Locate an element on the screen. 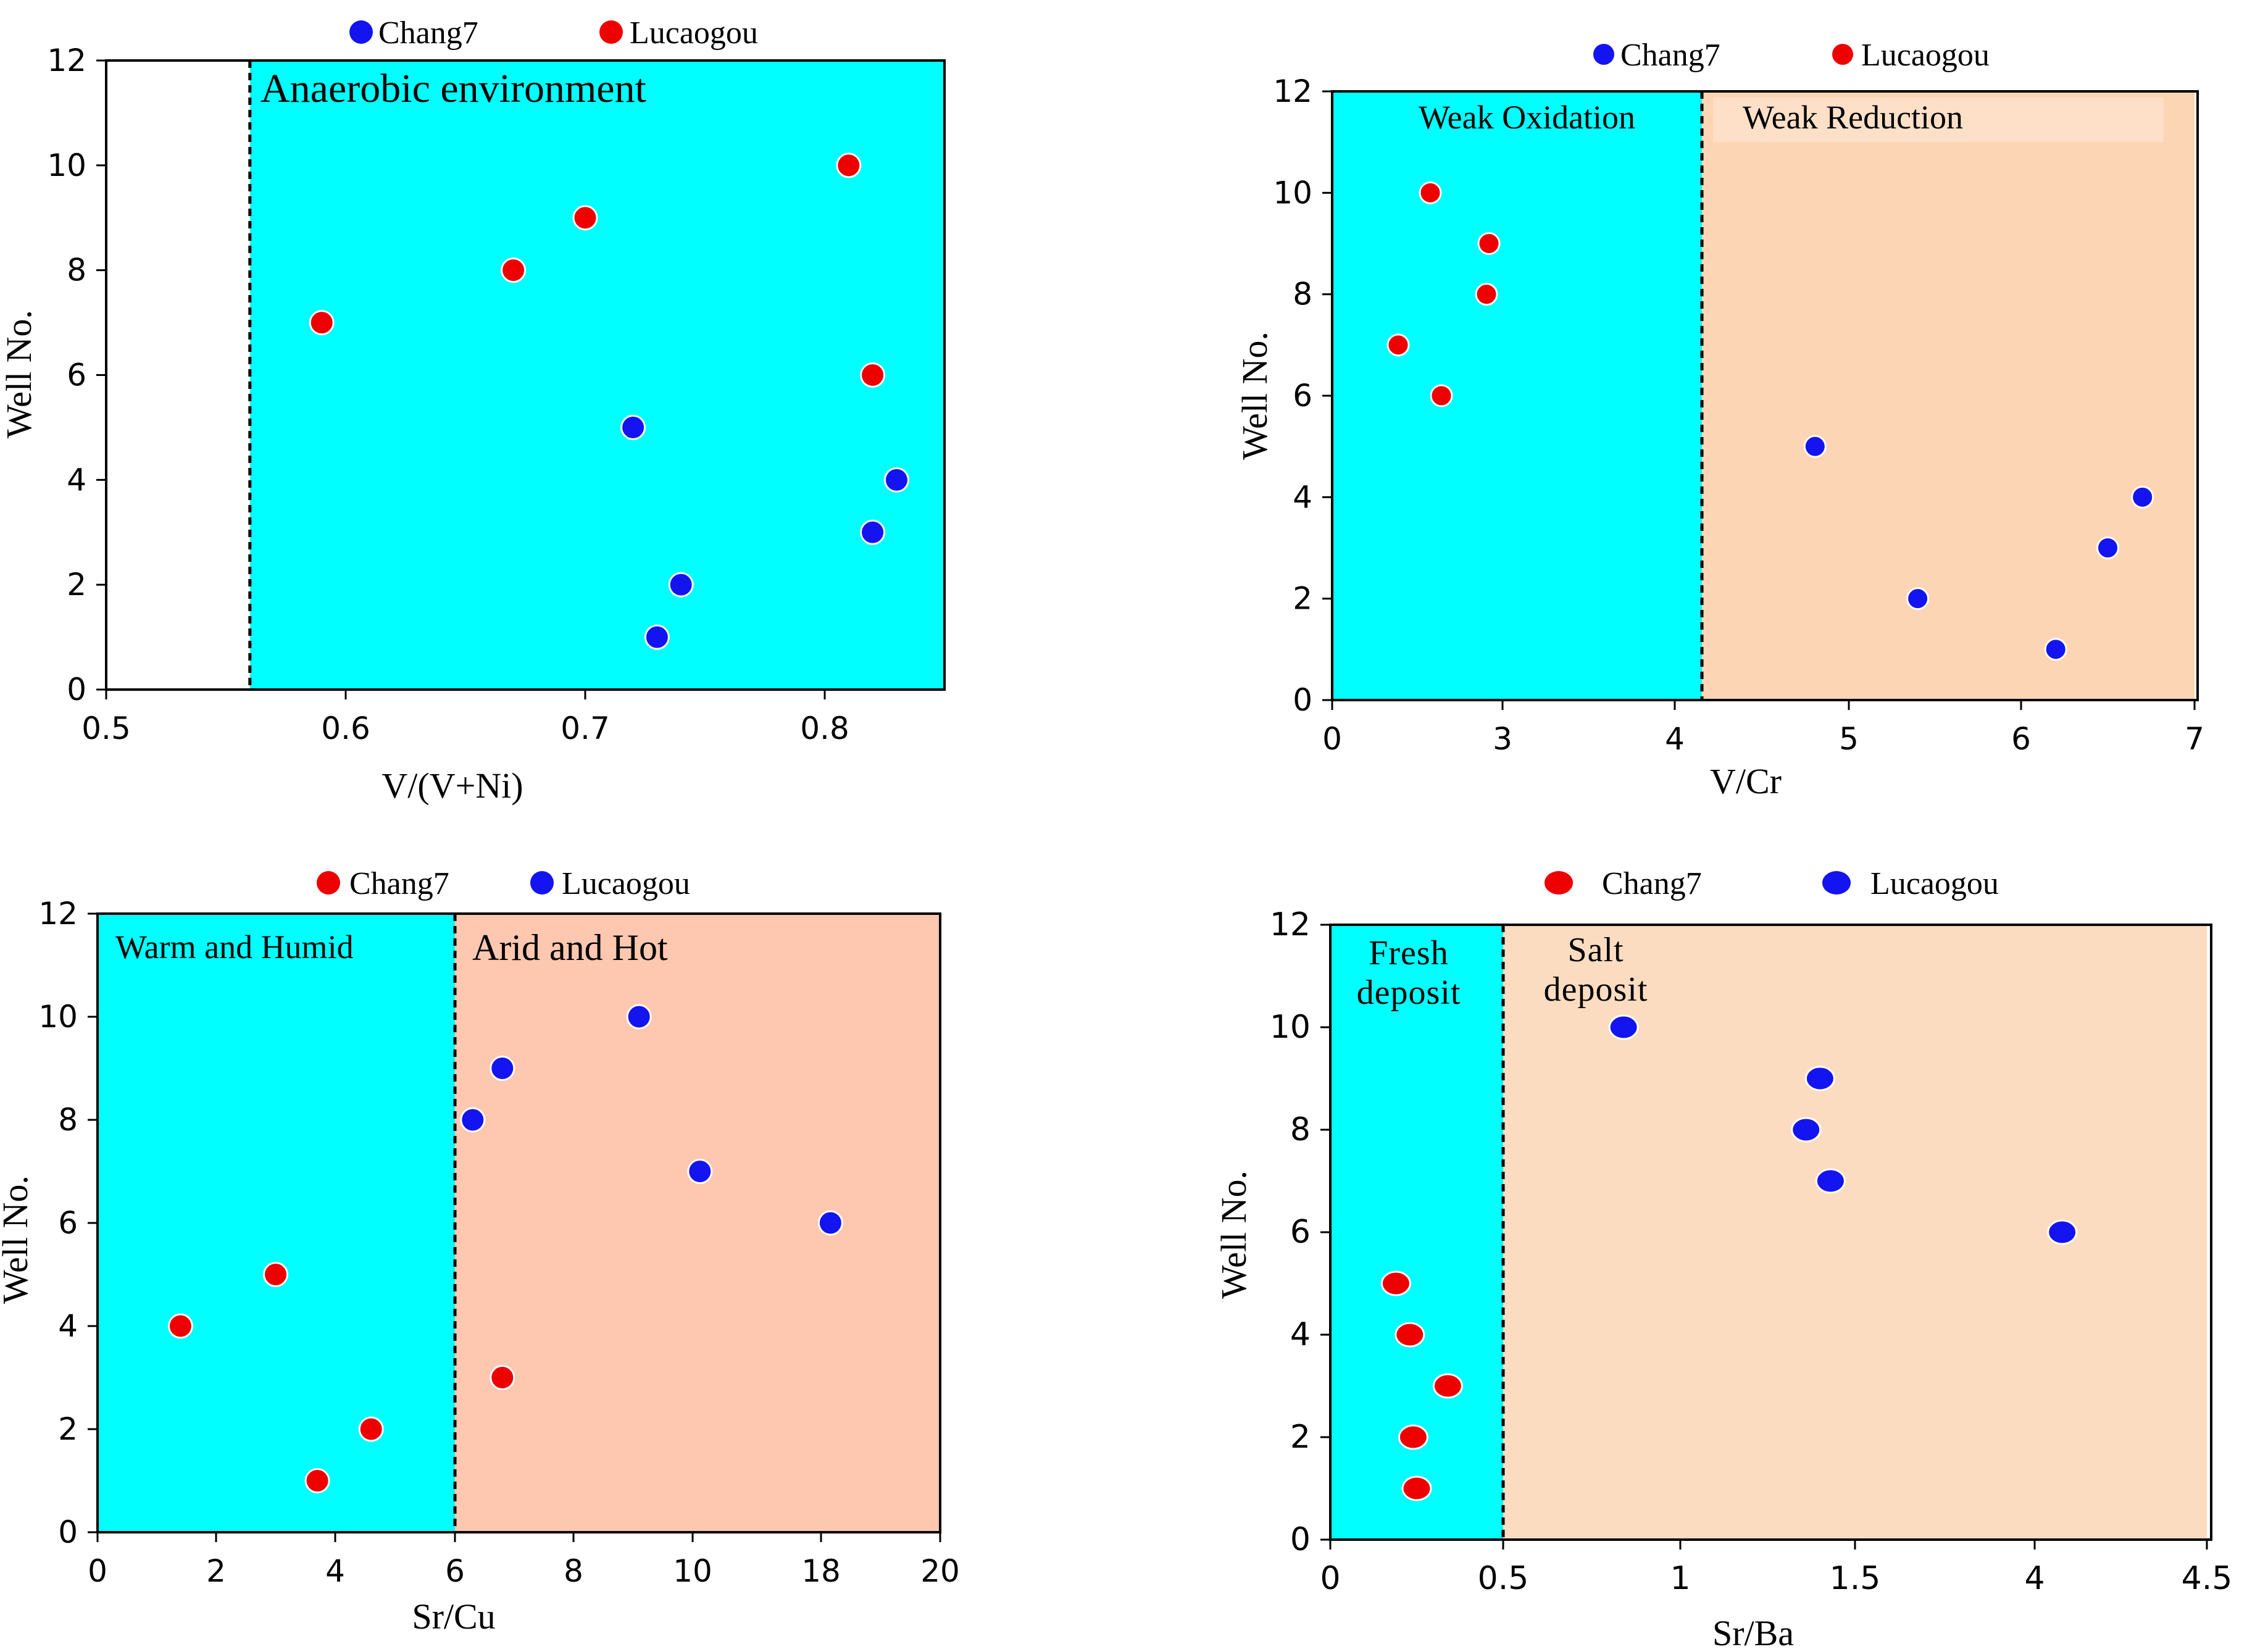 Image resolution: width=2247 pixels, height=1652 pixels. x-axis-label: Sr/Ba is located at coordinates (1753, 1633).